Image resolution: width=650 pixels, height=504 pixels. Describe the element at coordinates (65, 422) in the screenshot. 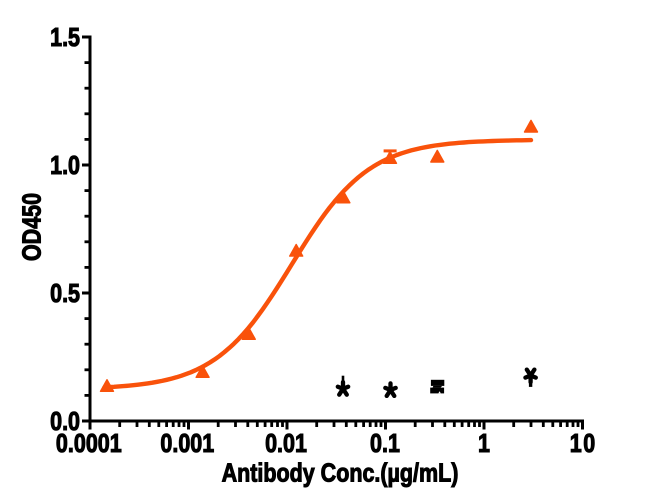

I see `svg-text: 0.0` at that location.